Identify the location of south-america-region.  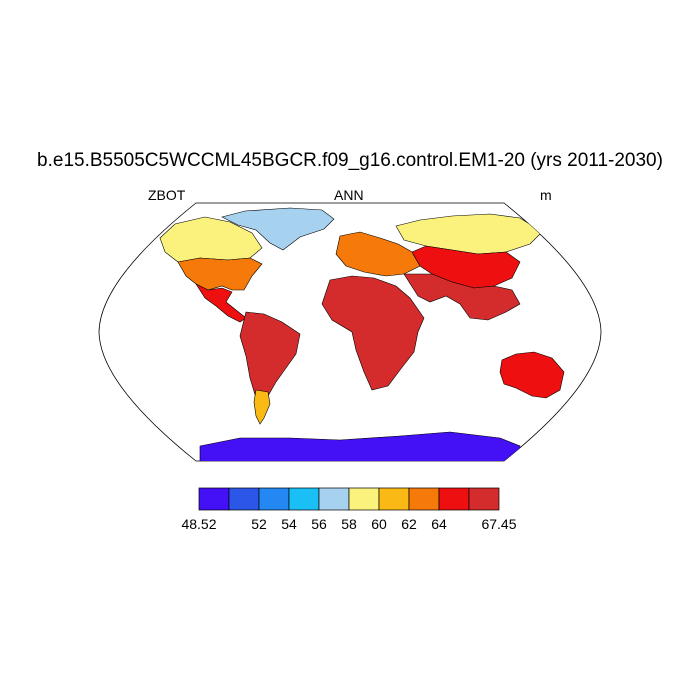
(270, 359).